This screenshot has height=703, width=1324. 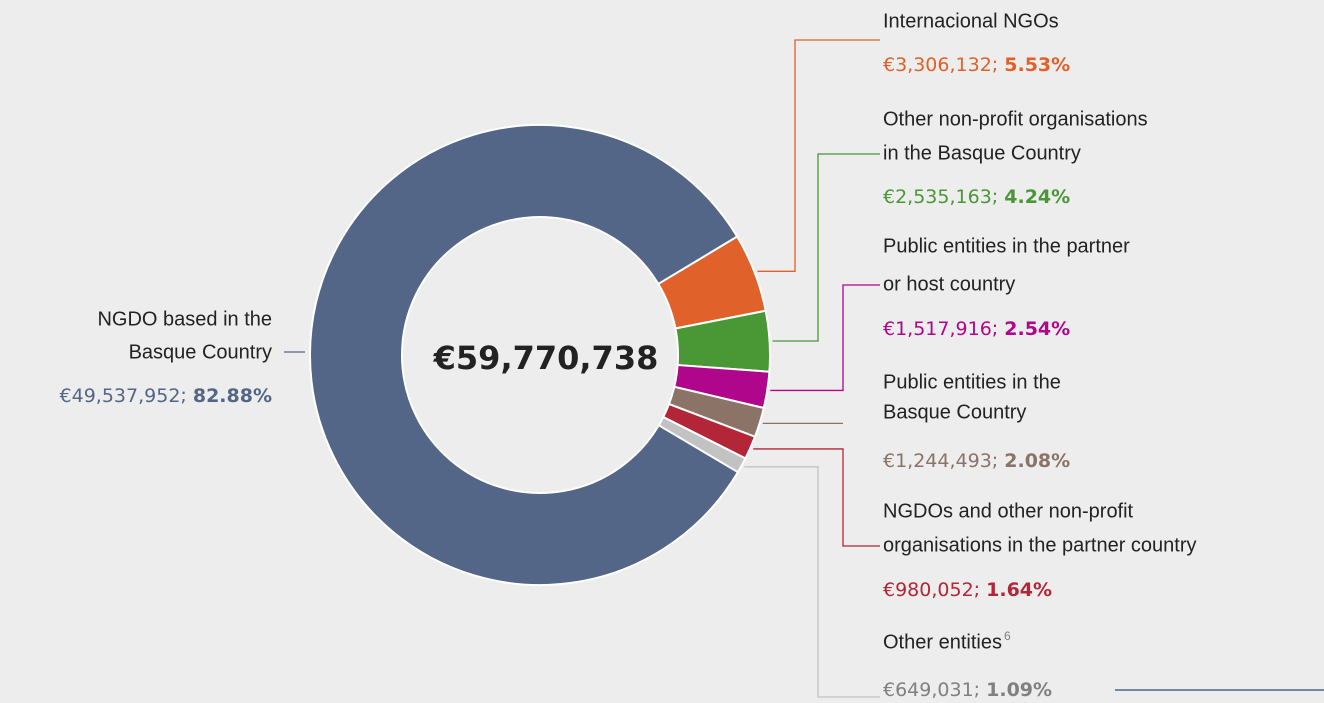 What do you see at coordinates (1040, 545) in the screenshot?
I see `slice-label: organisations in the partner country` at bounding box center [1040, 545].